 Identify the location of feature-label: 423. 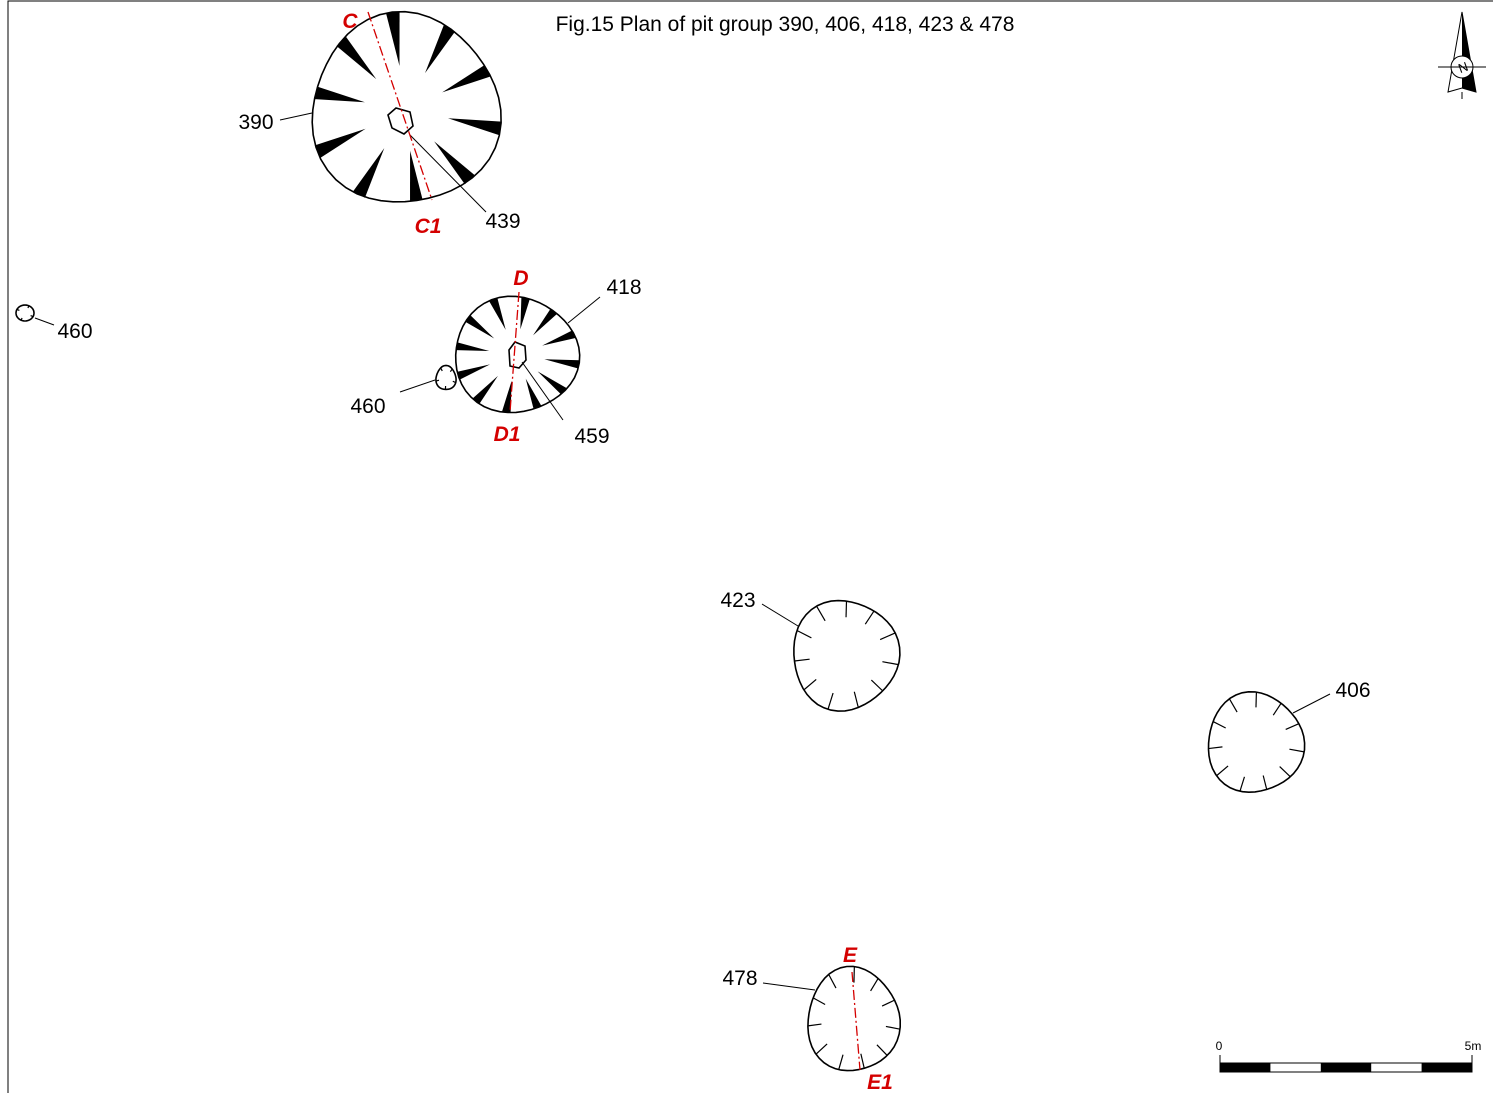
(737, 600).